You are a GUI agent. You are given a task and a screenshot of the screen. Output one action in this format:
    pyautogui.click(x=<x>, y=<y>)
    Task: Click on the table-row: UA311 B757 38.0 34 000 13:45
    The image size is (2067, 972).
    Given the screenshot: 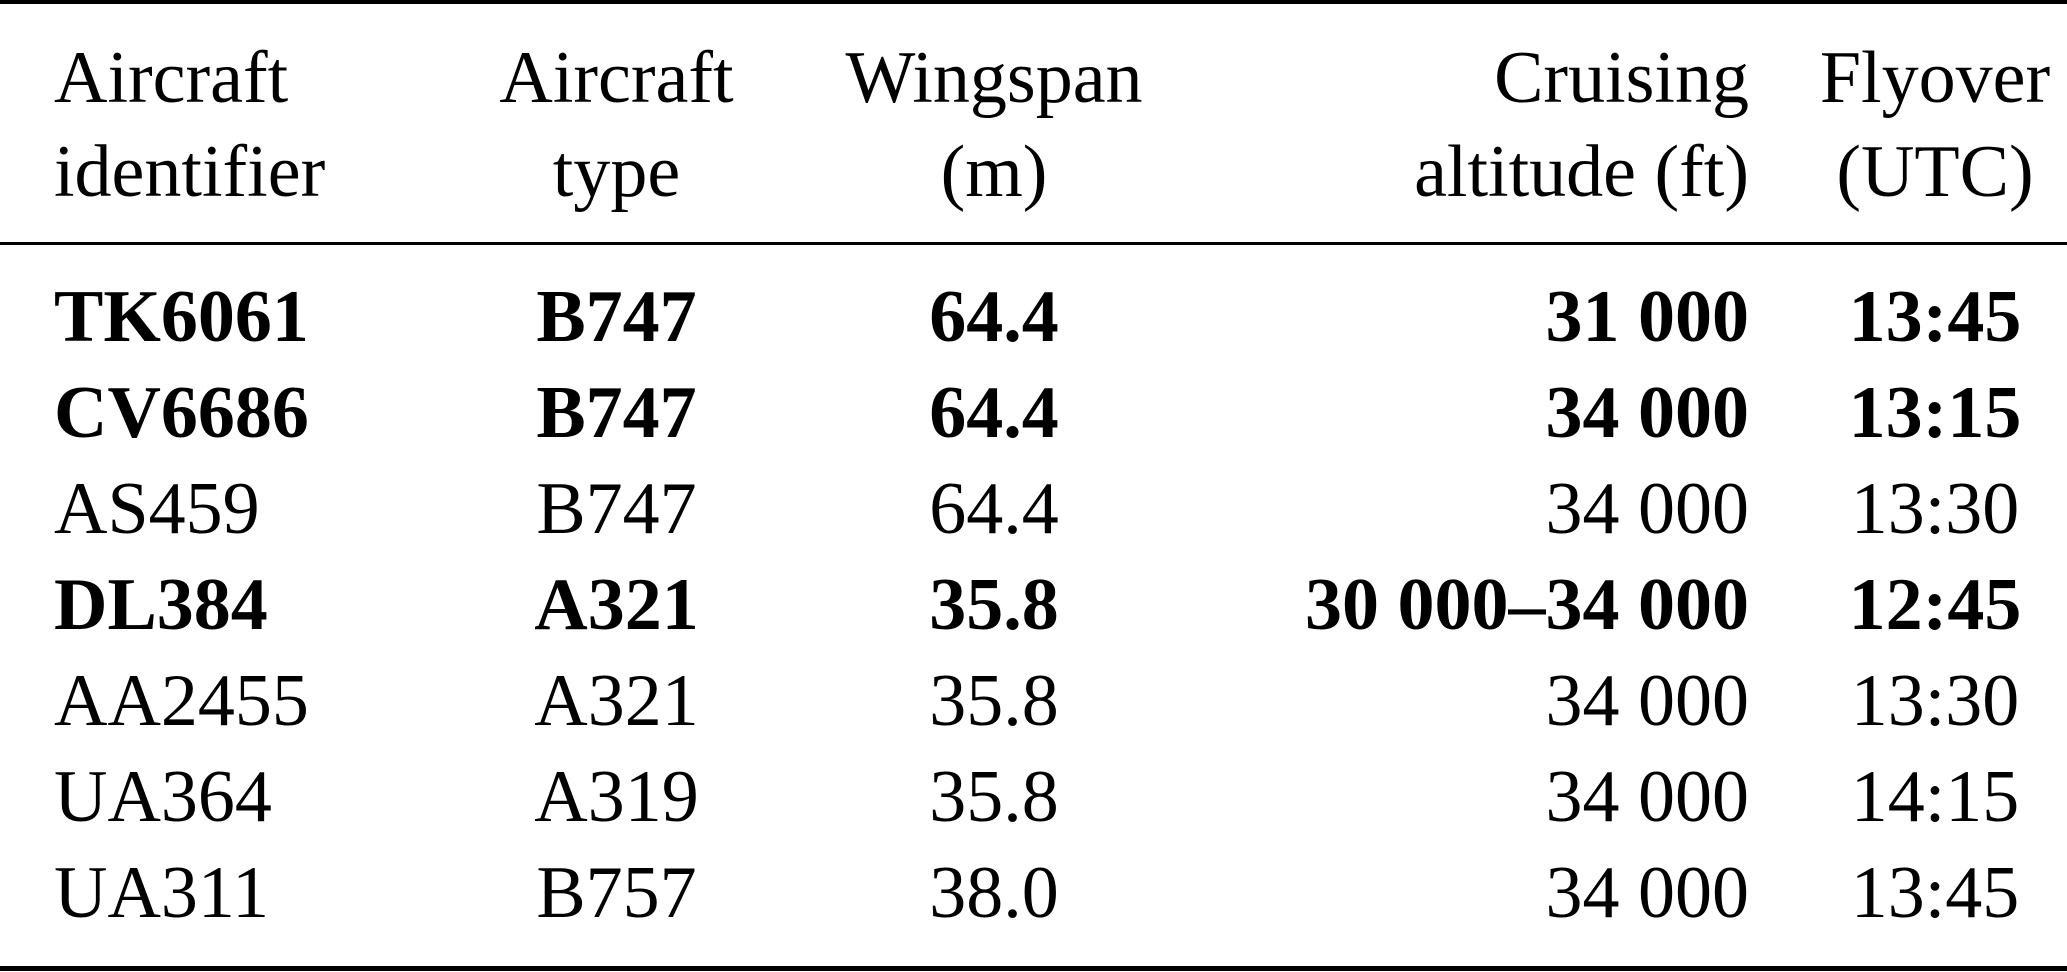 What is the action you would take?
    pyautogui.click(x=1033, y=893)
    